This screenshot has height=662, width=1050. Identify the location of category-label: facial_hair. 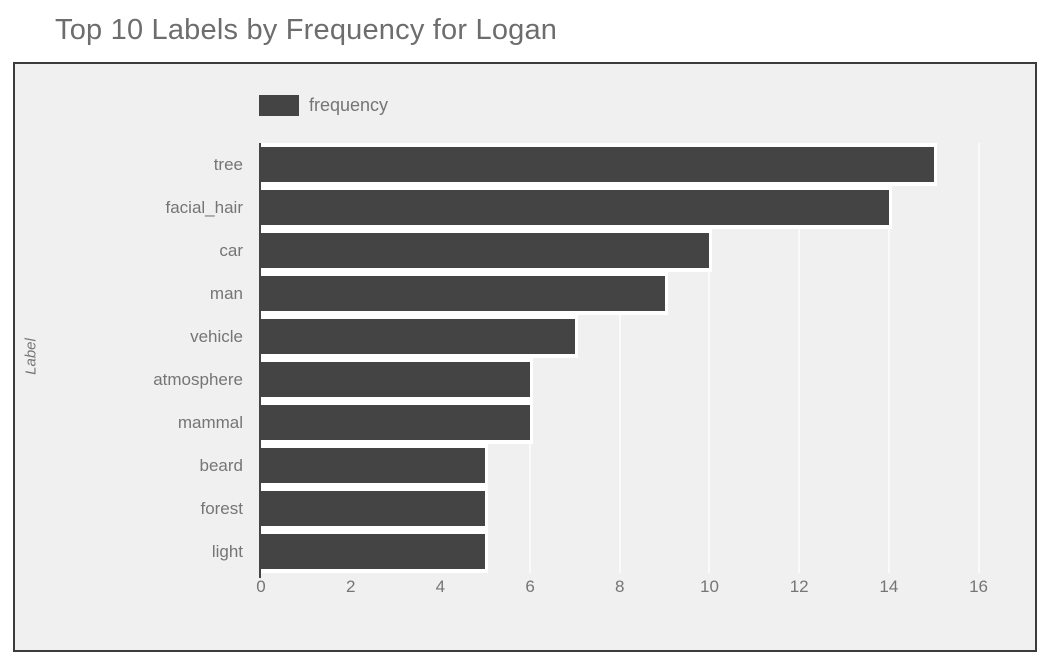
(204, 207).